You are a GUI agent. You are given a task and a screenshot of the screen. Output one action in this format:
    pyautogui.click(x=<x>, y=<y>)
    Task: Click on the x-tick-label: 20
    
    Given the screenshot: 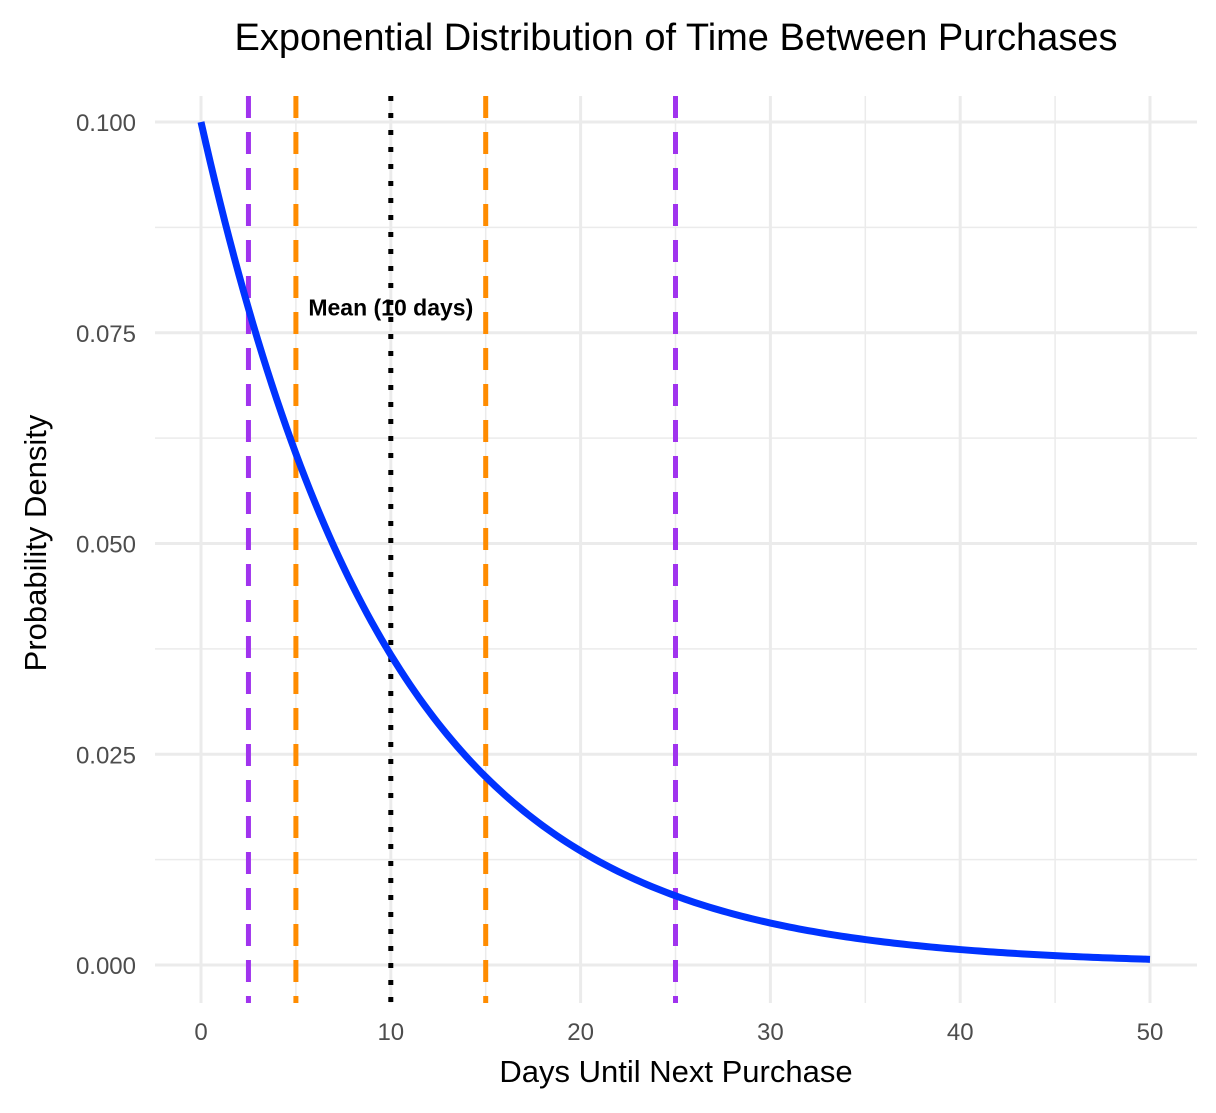 What is the action you would take?
    pyautogui.click(x=580, y=1032)
    